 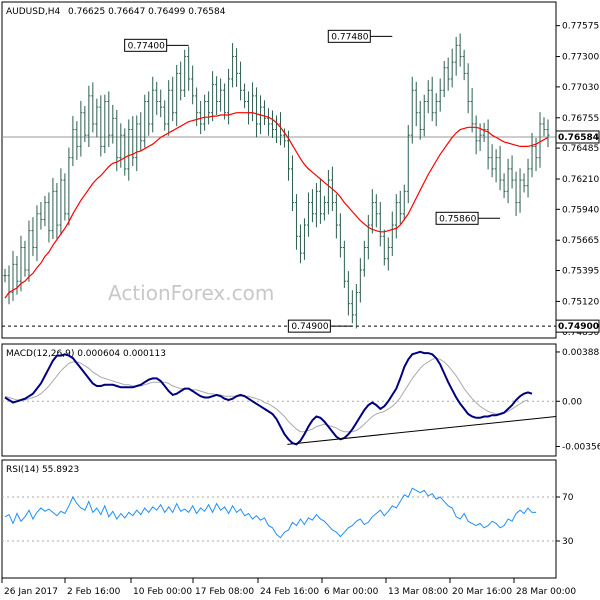 What do you see at coordinates (289, 592) in the screenshot?
I see `x-tick-label: 24 Feb 16:00` at bounding box center [289, 592].